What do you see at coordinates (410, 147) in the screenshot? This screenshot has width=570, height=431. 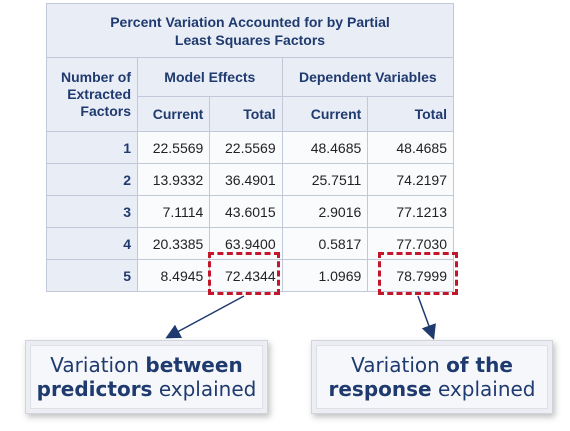 I see `dv-total-cell: 48.4685` at bounding box center [410, 147].